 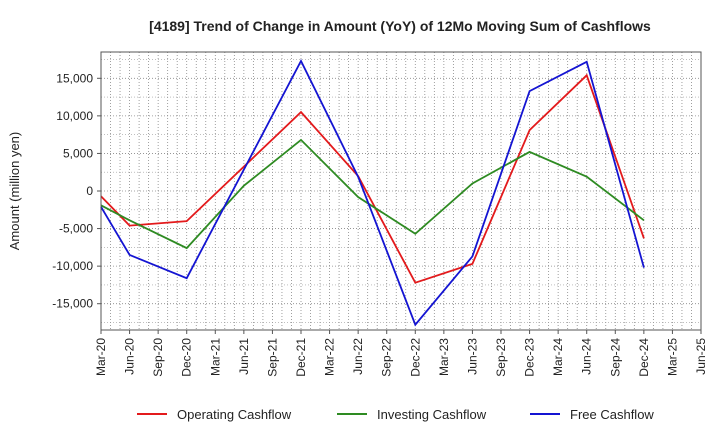 What do you see at coordinates (501, 357) in the screenshot?
I see `x-tick-label: Sep-23` at bounding box center [501, 357].